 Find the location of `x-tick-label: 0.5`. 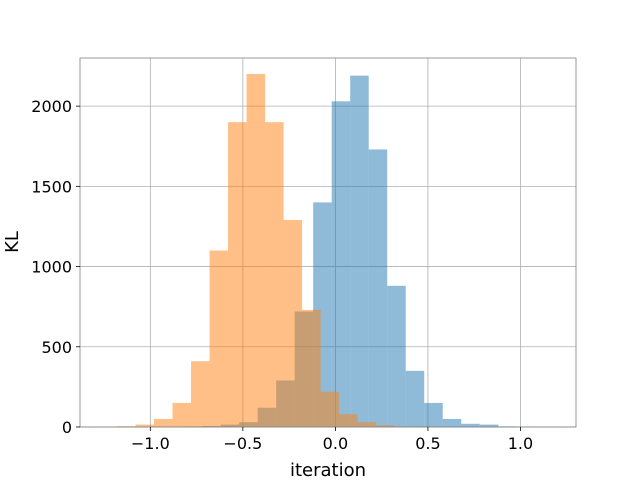

x-tick-label: 0.5 is located at coordinates (427, 443).